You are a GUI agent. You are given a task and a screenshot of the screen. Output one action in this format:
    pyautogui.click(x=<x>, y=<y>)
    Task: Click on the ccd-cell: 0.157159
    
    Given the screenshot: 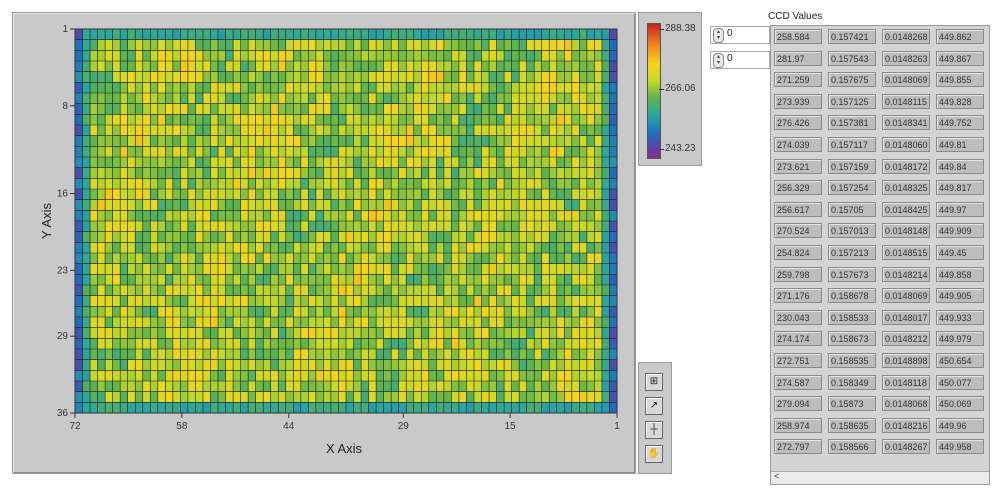 What is the action you would take?
    pyautogui.click(x=852, y=166)
    